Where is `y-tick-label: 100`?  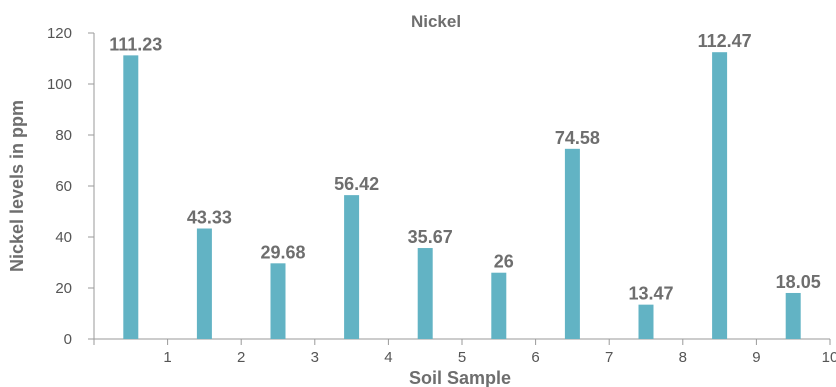
y-tick-label: 100 is located at coordinates (59, 84).